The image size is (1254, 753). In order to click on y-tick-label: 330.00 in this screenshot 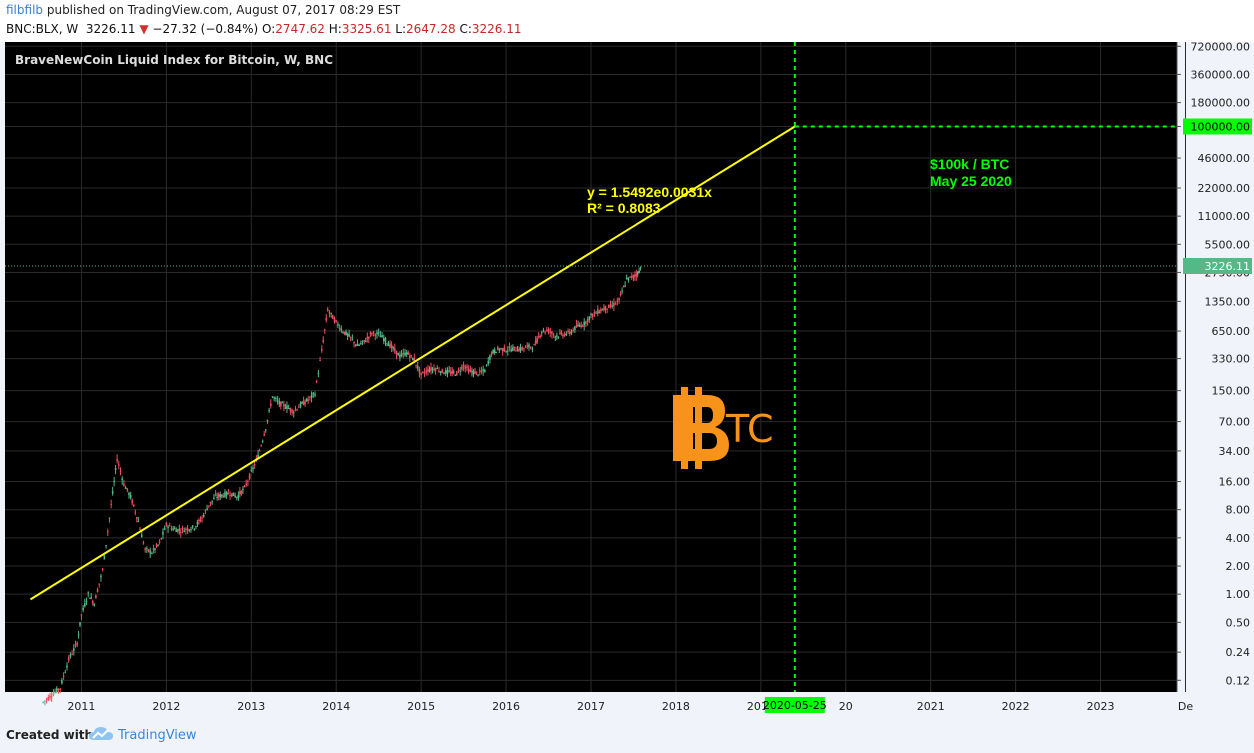, I will do `click(1231, 359)`.